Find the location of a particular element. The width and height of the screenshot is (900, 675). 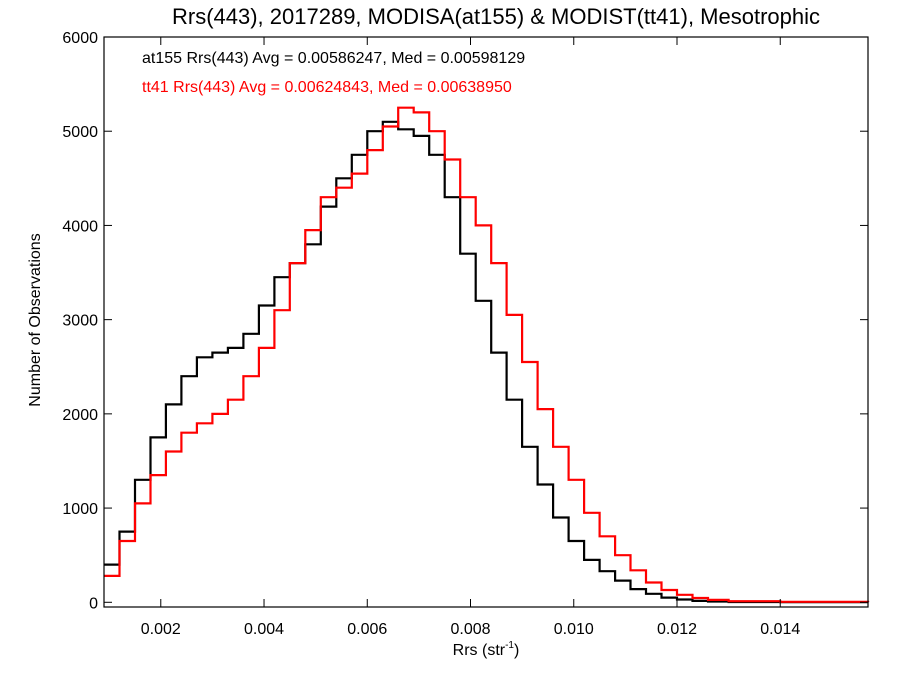

x-tick-label: 0.014 is located at coordinates (780, 629).